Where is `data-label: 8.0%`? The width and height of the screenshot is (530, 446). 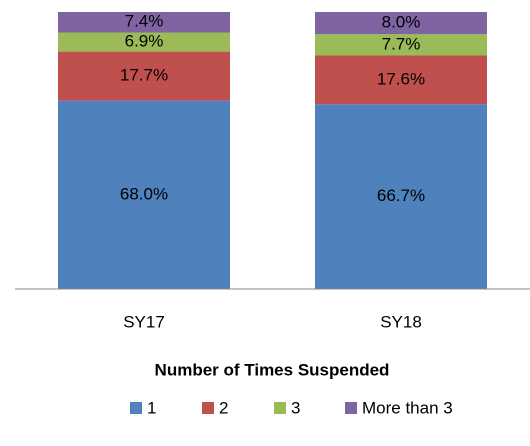
data-label: 8.0% is located at coordinates (401, 22).